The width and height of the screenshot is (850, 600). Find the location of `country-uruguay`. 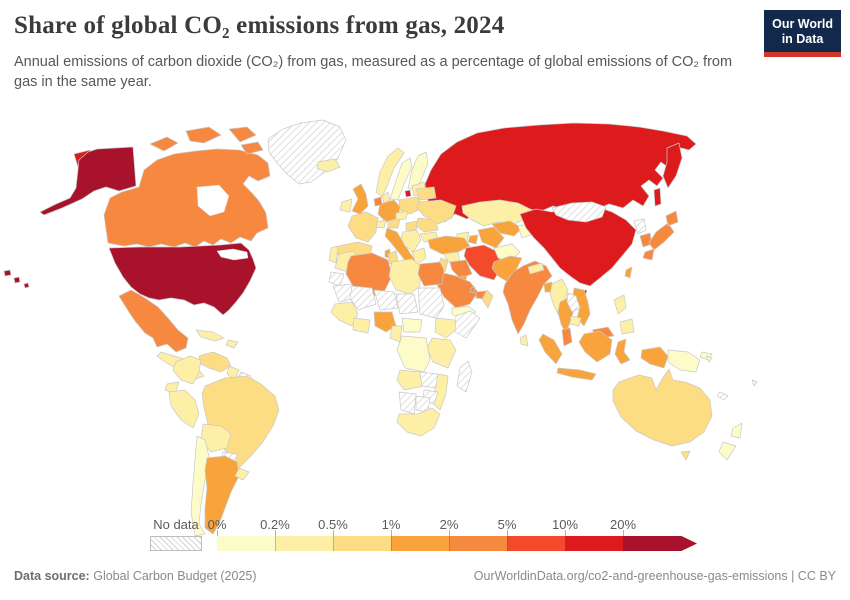

country-uruguay is located at coordinates (242, 474).